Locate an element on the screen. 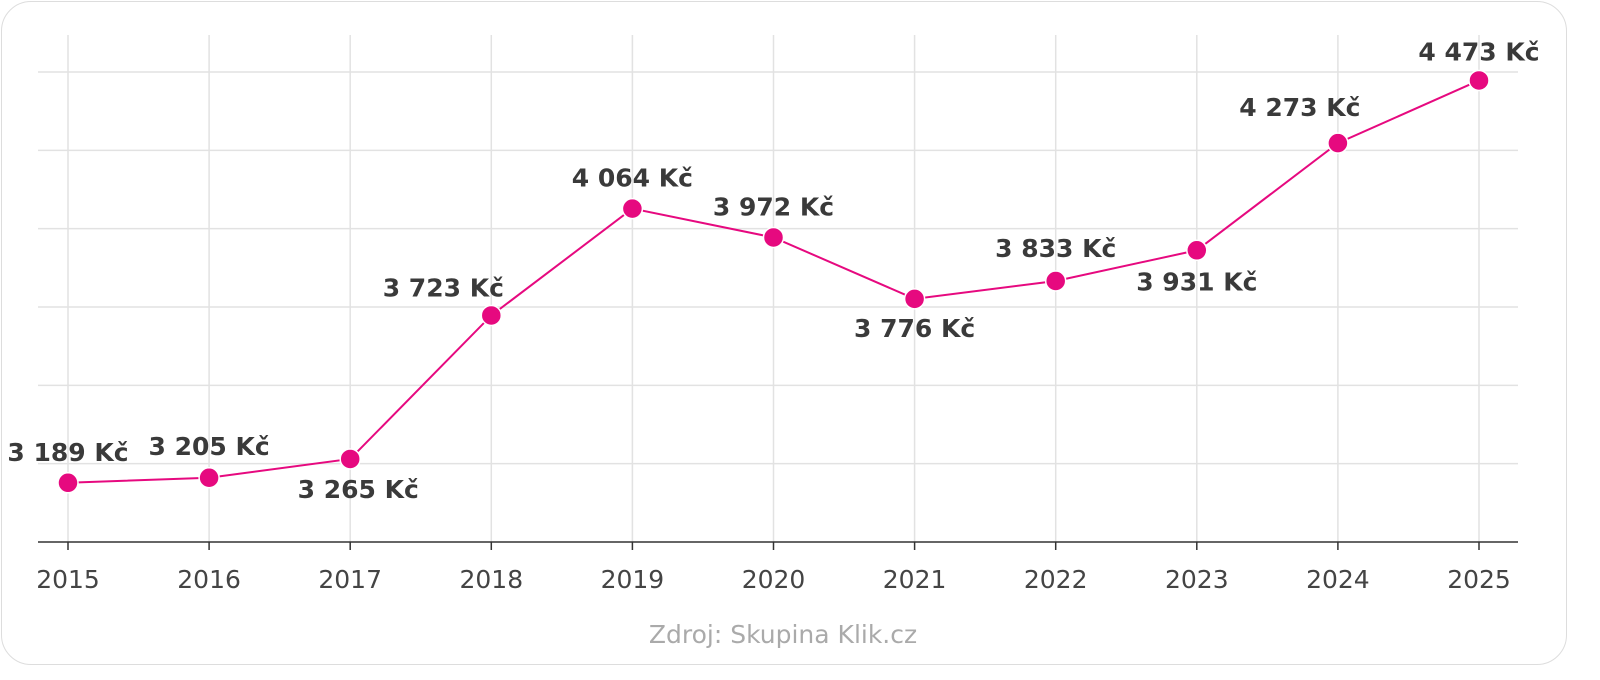 The image size is (1600, 680). x-tick-label: 2021 is located at coordinates (915, 579).